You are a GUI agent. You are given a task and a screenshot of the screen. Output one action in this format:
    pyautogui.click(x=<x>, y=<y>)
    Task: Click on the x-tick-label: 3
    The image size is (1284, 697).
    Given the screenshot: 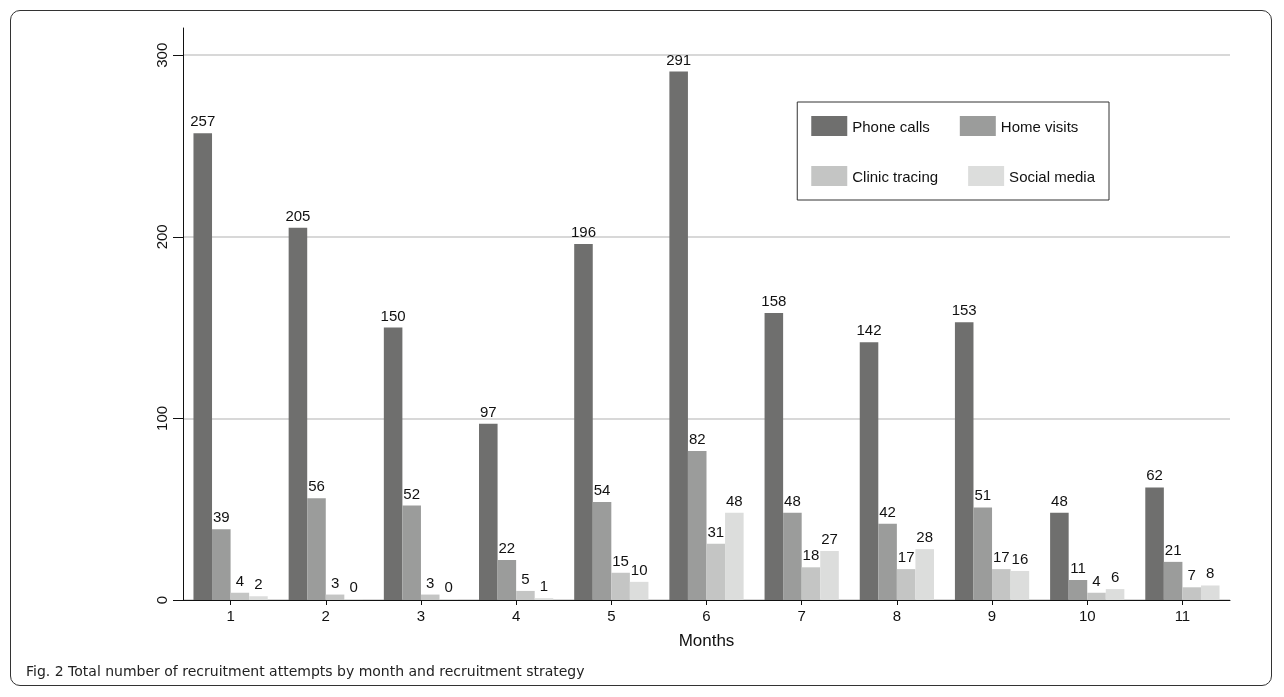 What is the action you would take?
    pyautogui.click(x=421, y=615)
    